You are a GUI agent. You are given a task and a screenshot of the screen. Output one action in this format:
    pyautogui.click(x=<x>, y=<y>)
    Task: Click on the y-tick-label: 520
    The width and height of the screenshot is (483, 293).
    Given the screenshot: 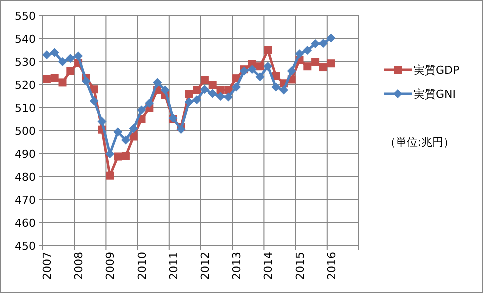 What is the action you would take?
    pyautogui.click(x=25, y=85)
    